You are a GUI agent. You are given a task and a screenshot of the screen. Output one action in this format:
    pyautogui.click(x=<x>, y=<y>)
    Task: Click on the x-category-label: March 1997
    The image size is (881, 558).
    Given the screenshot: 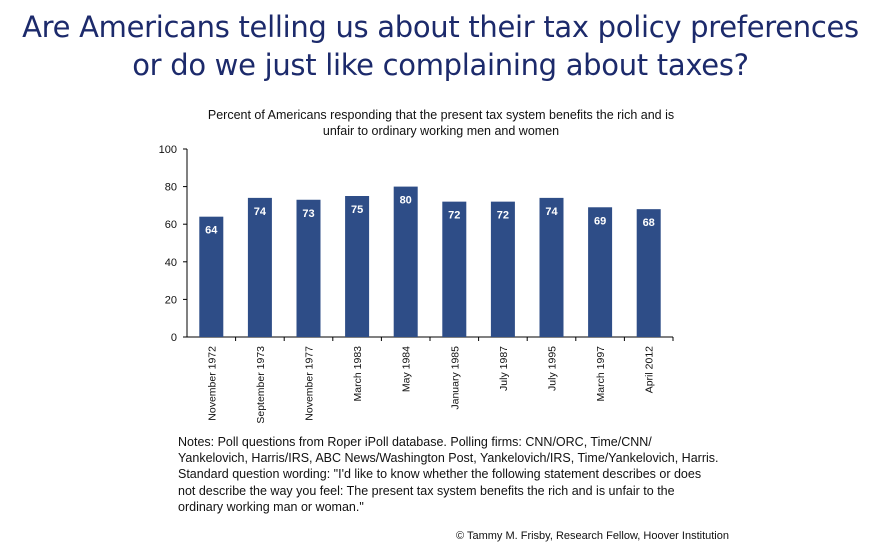 What is the action you would take?
    pyautogui.click(x=601, y=374)
    